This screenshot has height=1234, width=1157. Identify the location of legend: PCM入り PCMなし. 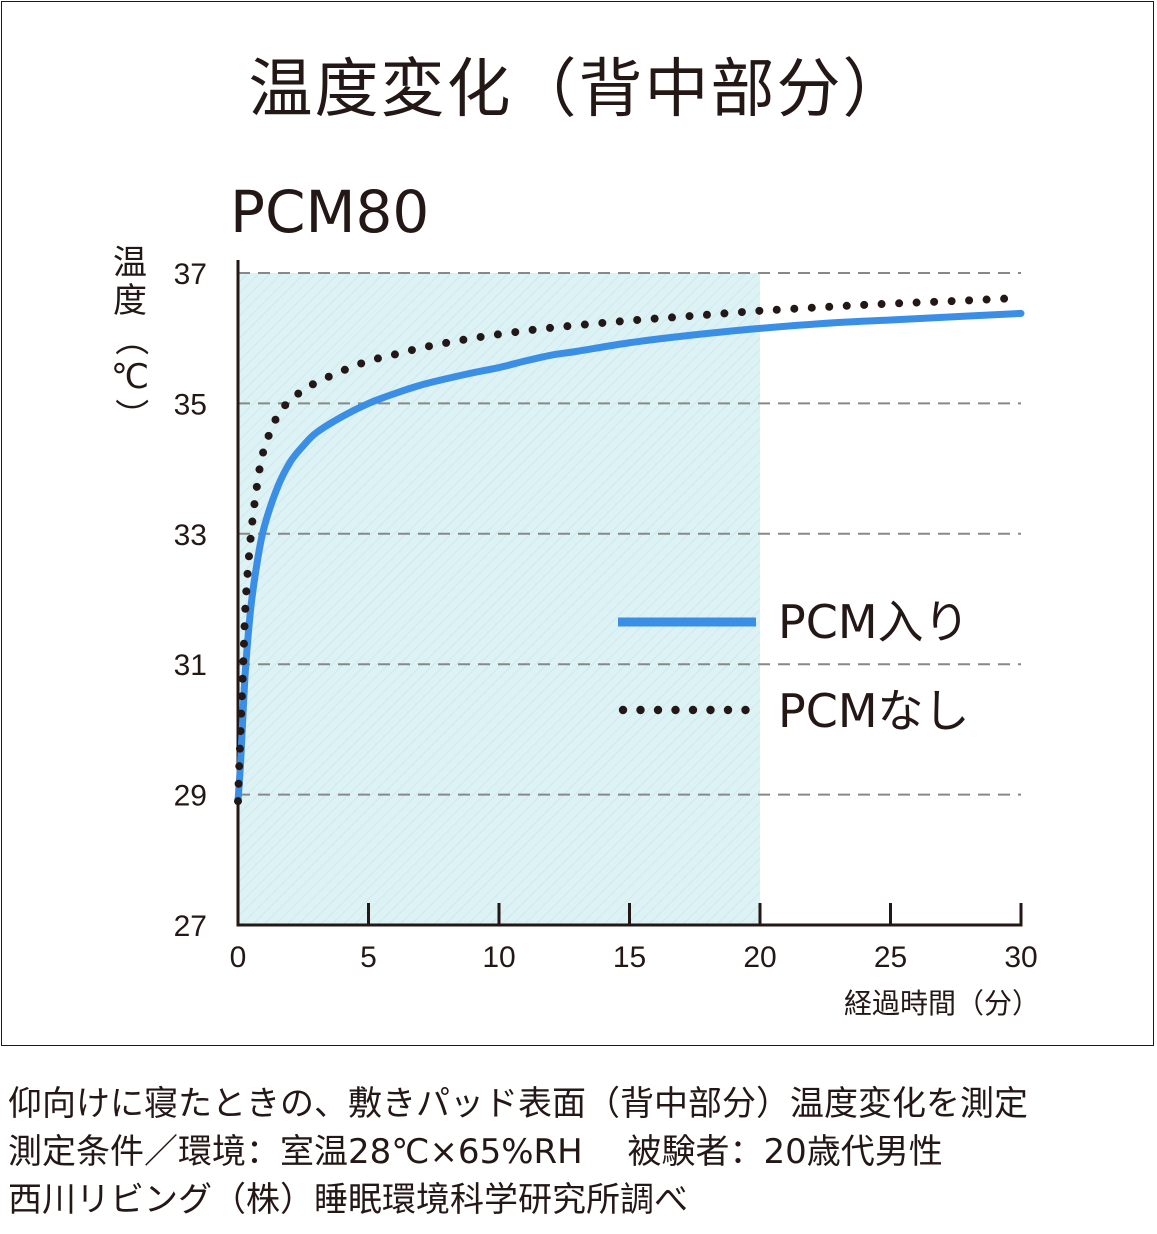
(794, 666).